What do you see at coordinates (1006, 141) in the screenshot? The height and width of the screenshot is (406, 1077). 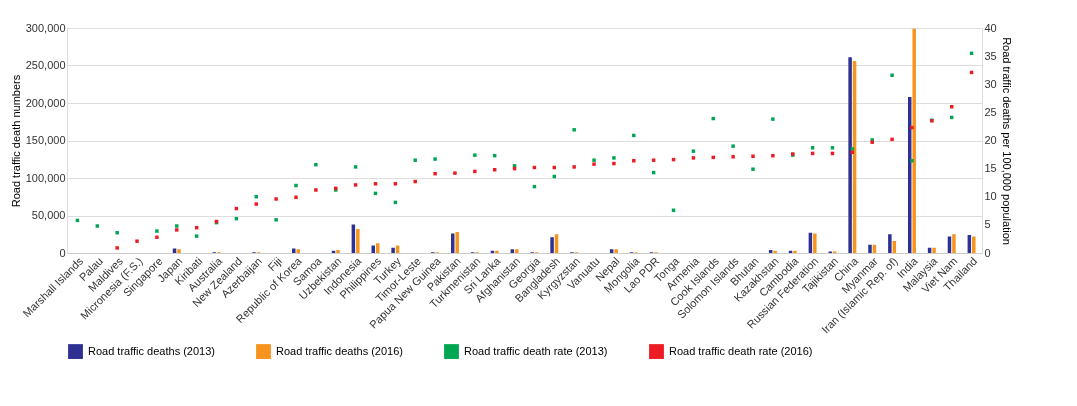 I see `y2-axis-title: Road traffic deaths per 100,000 population` at bounding box center [1006, 141].